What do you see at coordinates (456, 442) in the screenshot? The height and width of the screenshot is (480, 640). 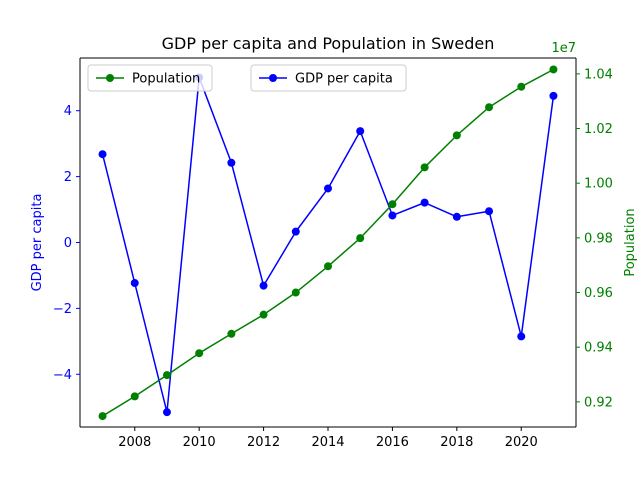 I see `x-tick-label-2018: 2018` at bounding box center [456, 442].